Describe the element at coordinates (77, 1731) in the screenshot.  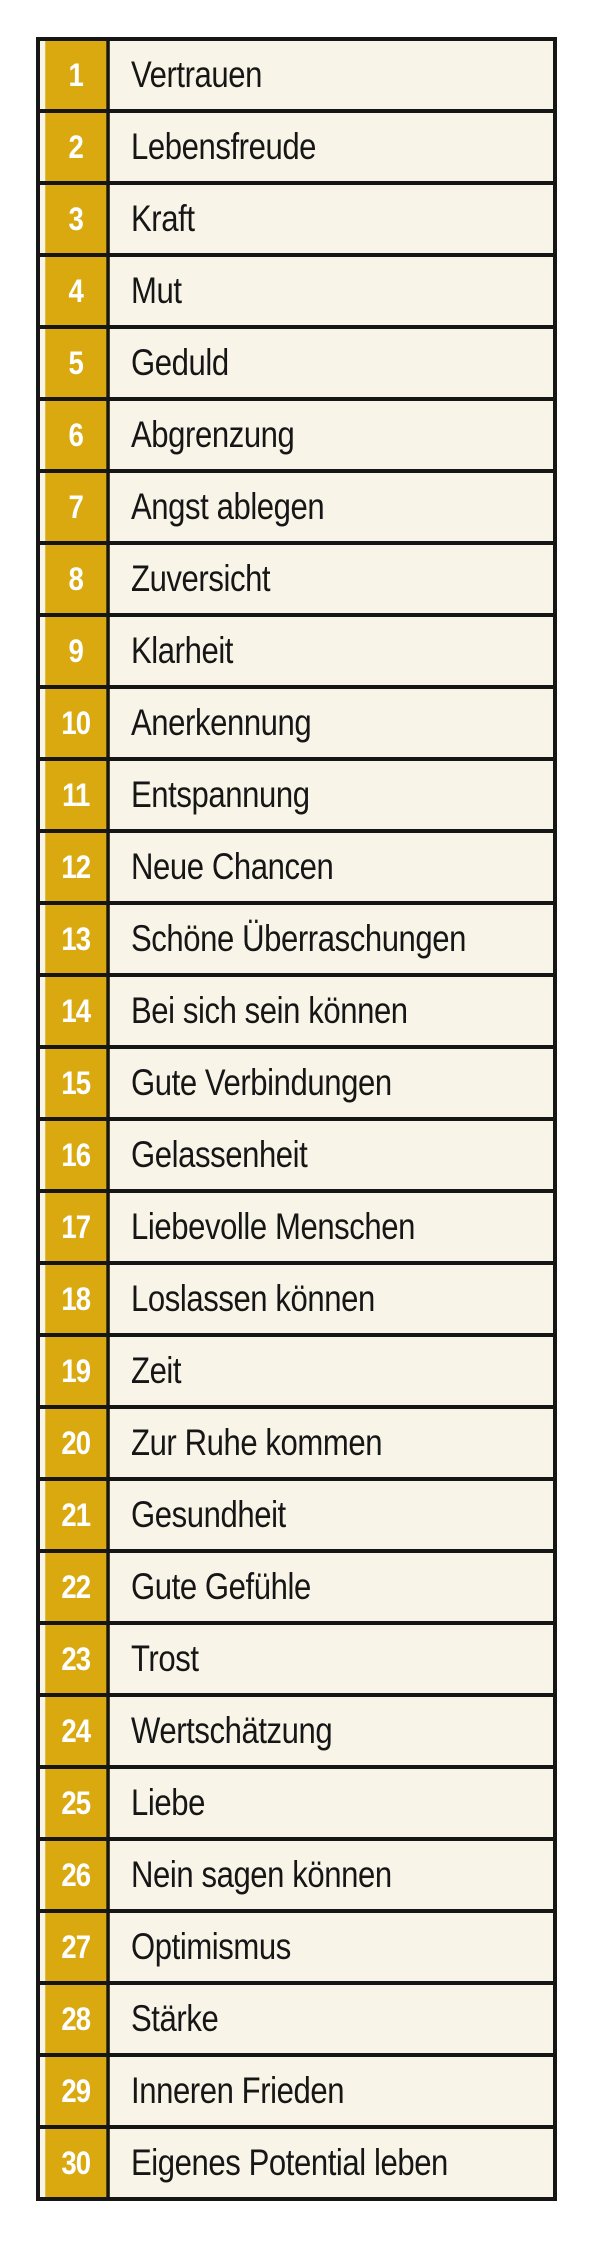
I see `row-number: 24` at that location.